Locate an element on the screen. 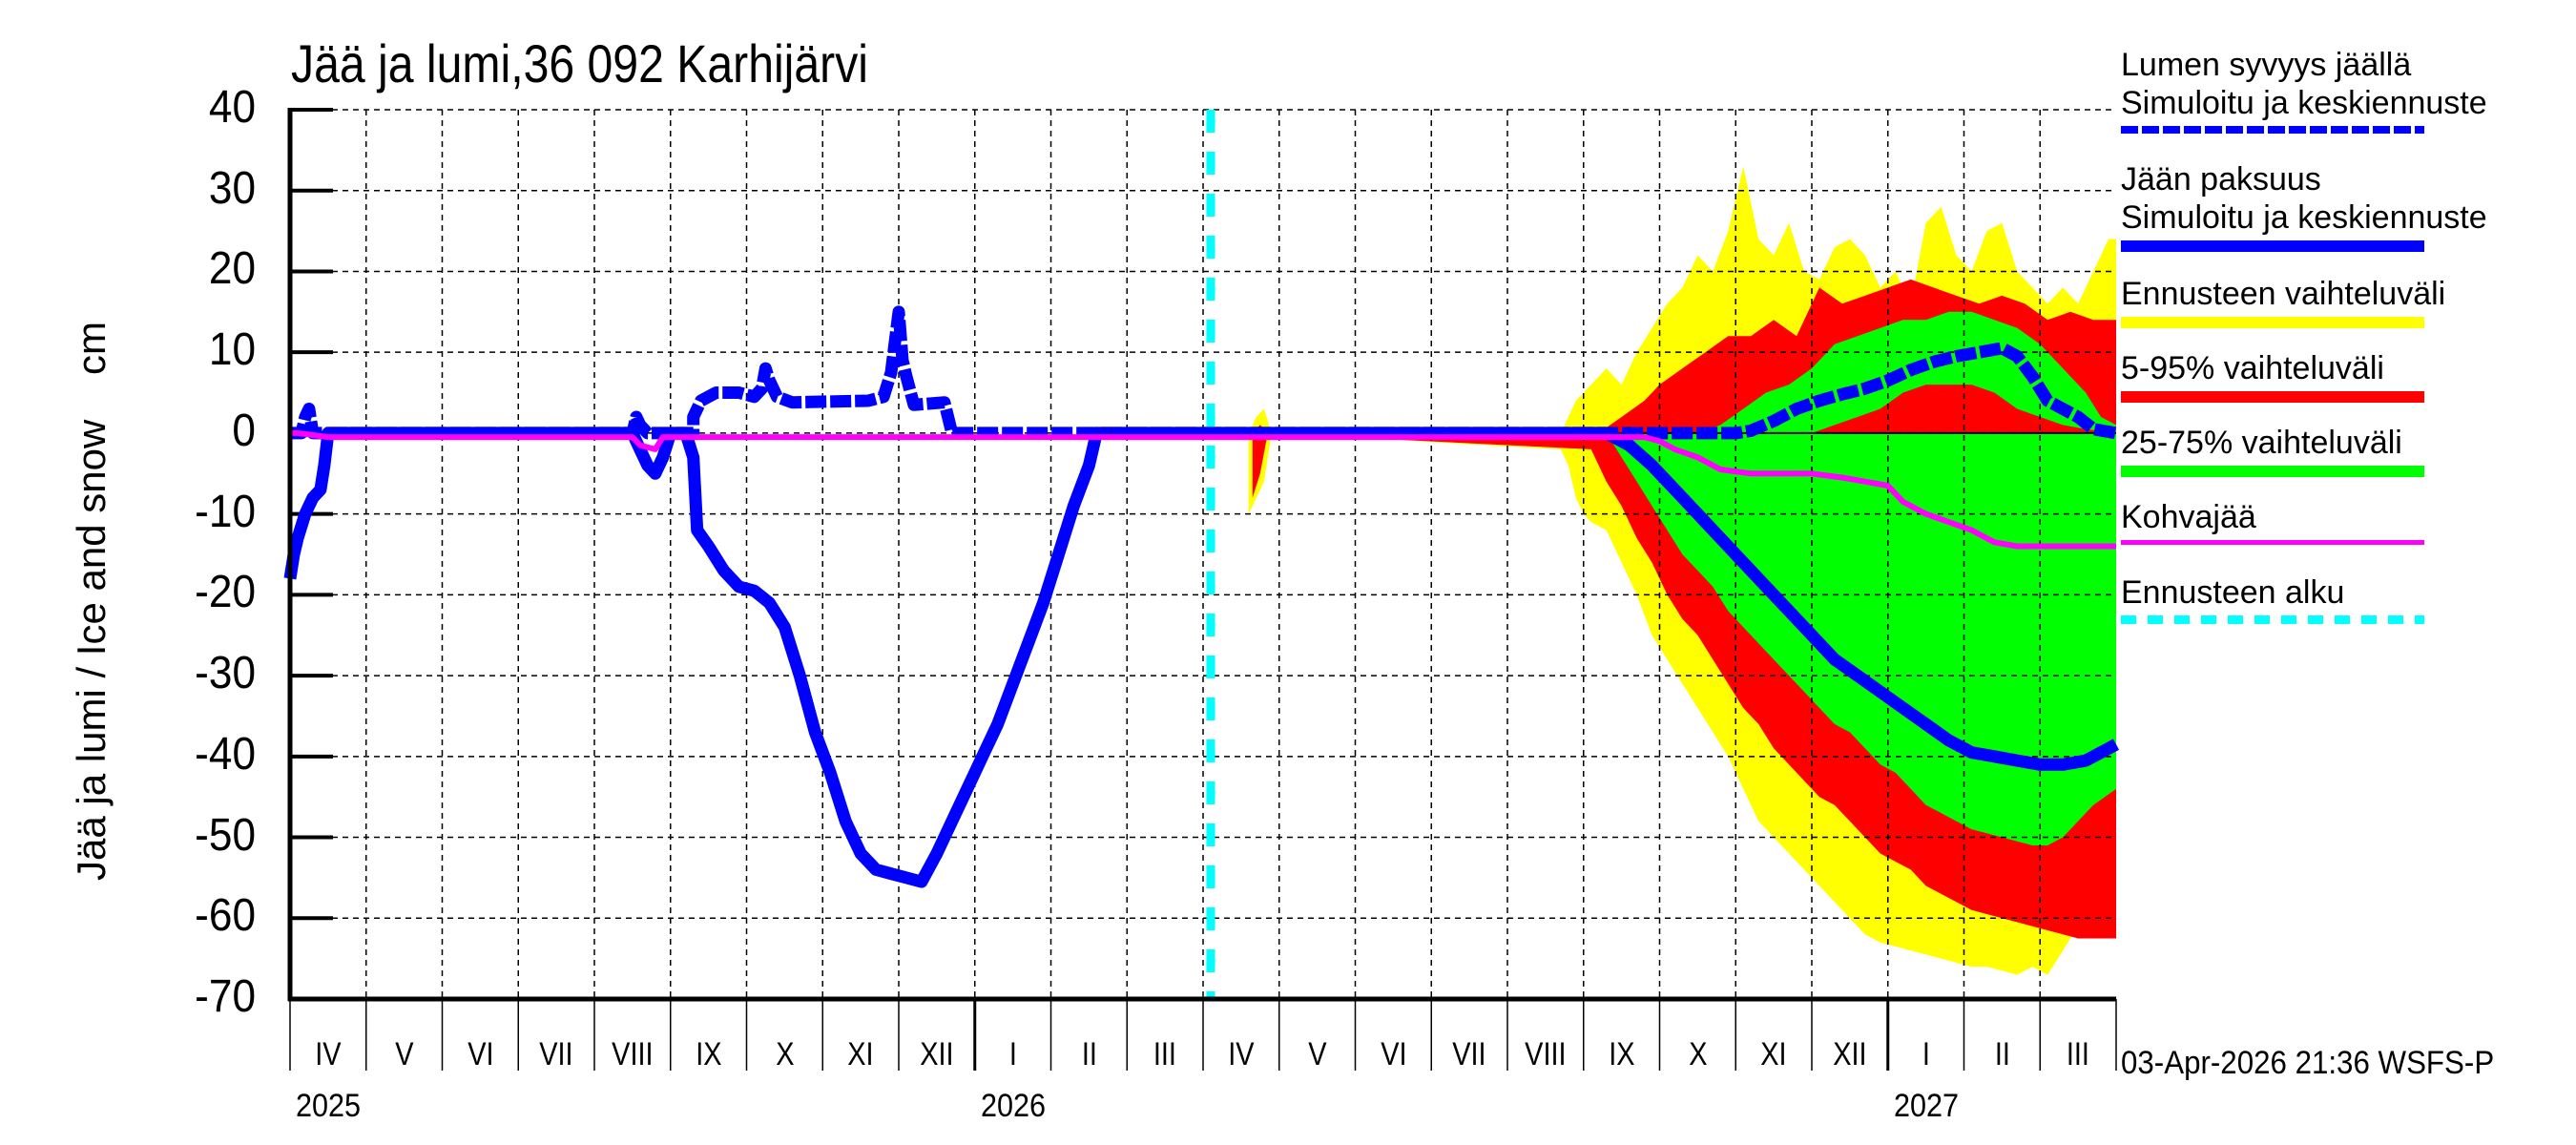  legend-item-25-75-range: 25-75% vaihteluväli is located at coordinates (2345, 450).